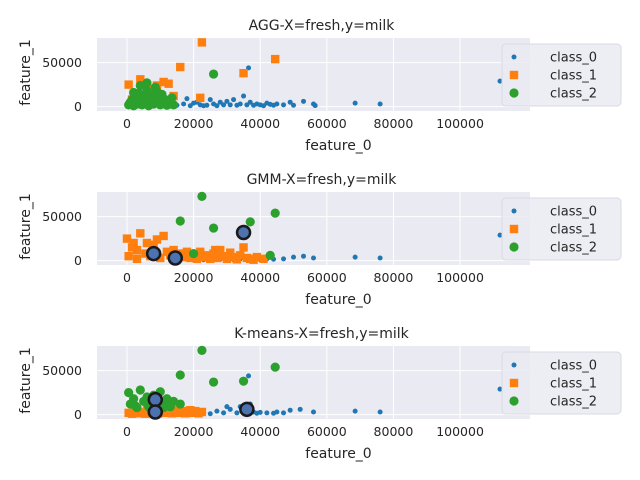 The height and width of the screenshot is (480, 640). I want to click on chart-title: K-means-X=fresh,y=milk, so click(321, 334).